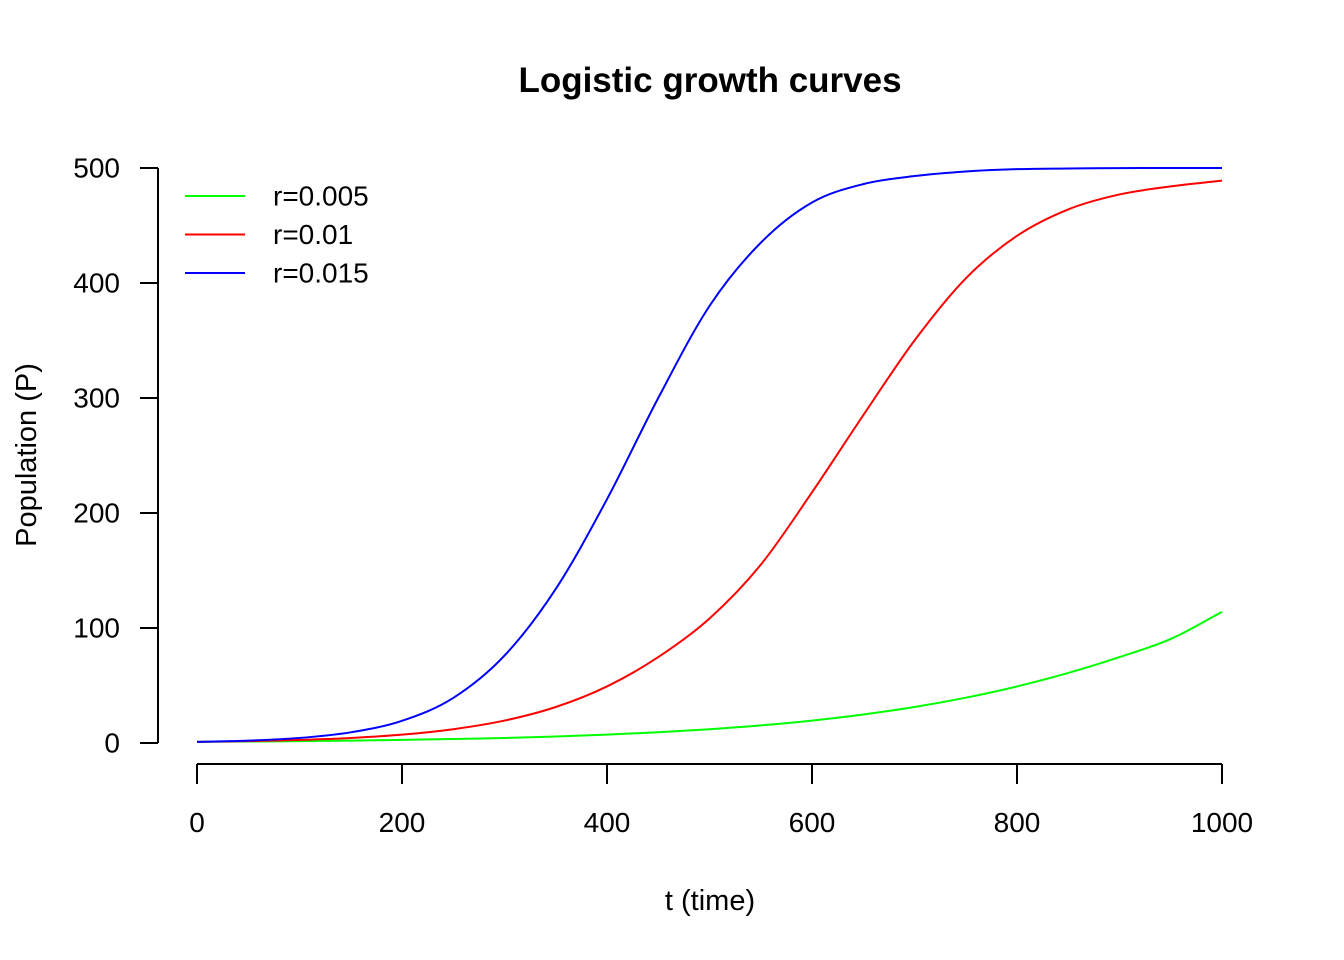  I want to click on legend: r=0.005 r=0.01 r=0.015, so click(277, 235).